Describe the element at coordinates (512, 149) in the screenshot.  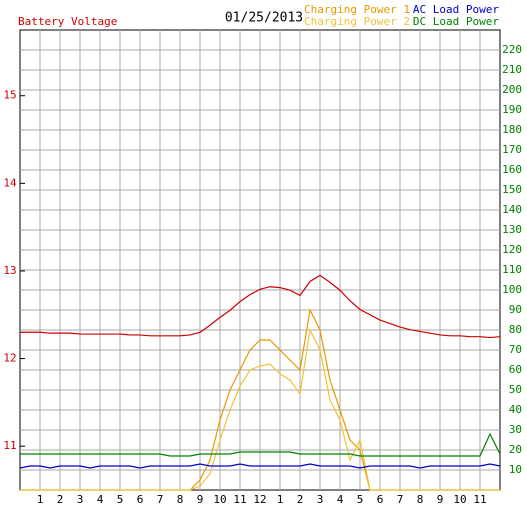
I see `y2-tick-label: 170` at that location.